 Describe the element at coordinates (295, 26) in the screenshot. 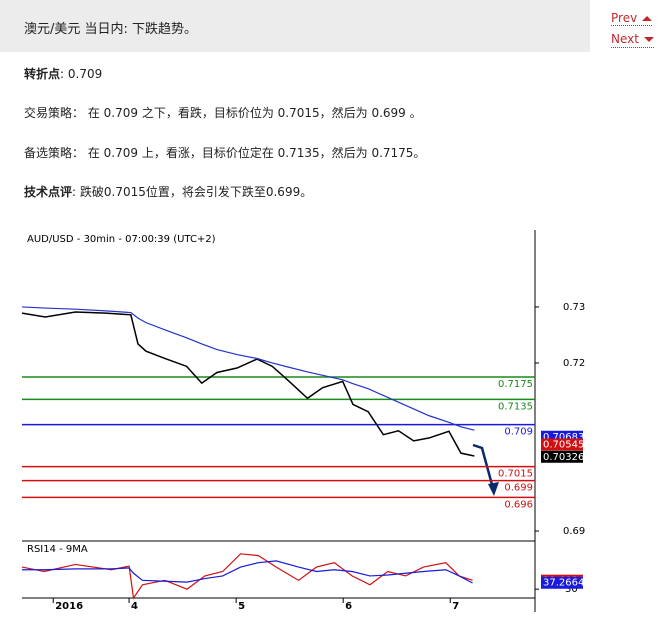

I see `header: 澳元/美元 当日内: 下跌趋势。` at that location.